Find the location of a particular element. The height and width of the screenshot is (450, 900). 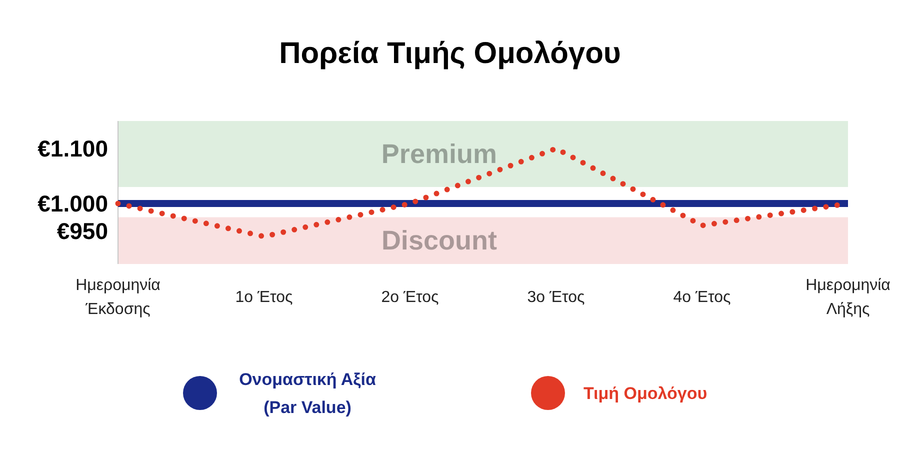

y-tick-label: €950 is located at coordinates (82, 231).